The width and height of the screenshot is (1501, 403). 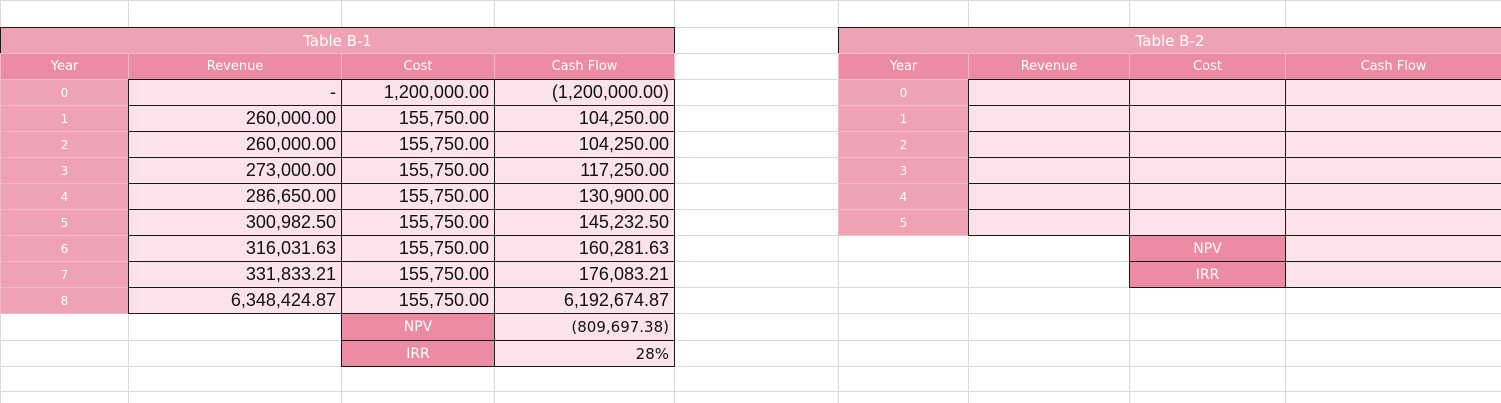 I want to click on table-b1-year-cell: 3, so click(x=64, y=170).